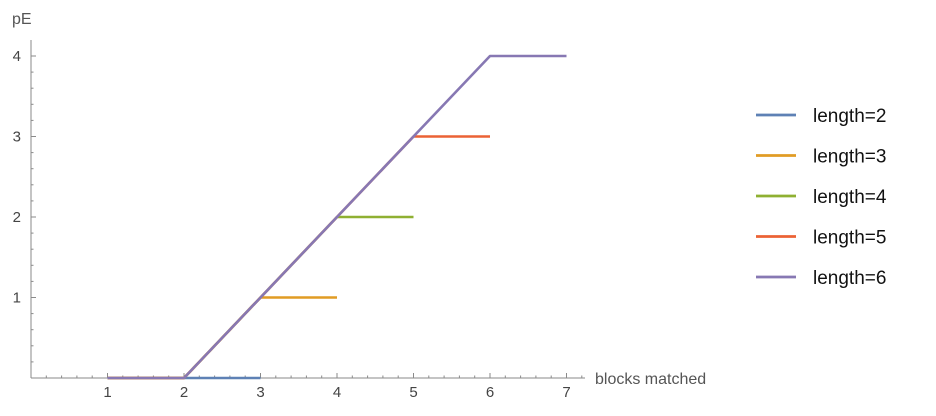 The height and width of the screenshot is (416, 936). I want to click on y-tick-label: 4, so click(17, 56).